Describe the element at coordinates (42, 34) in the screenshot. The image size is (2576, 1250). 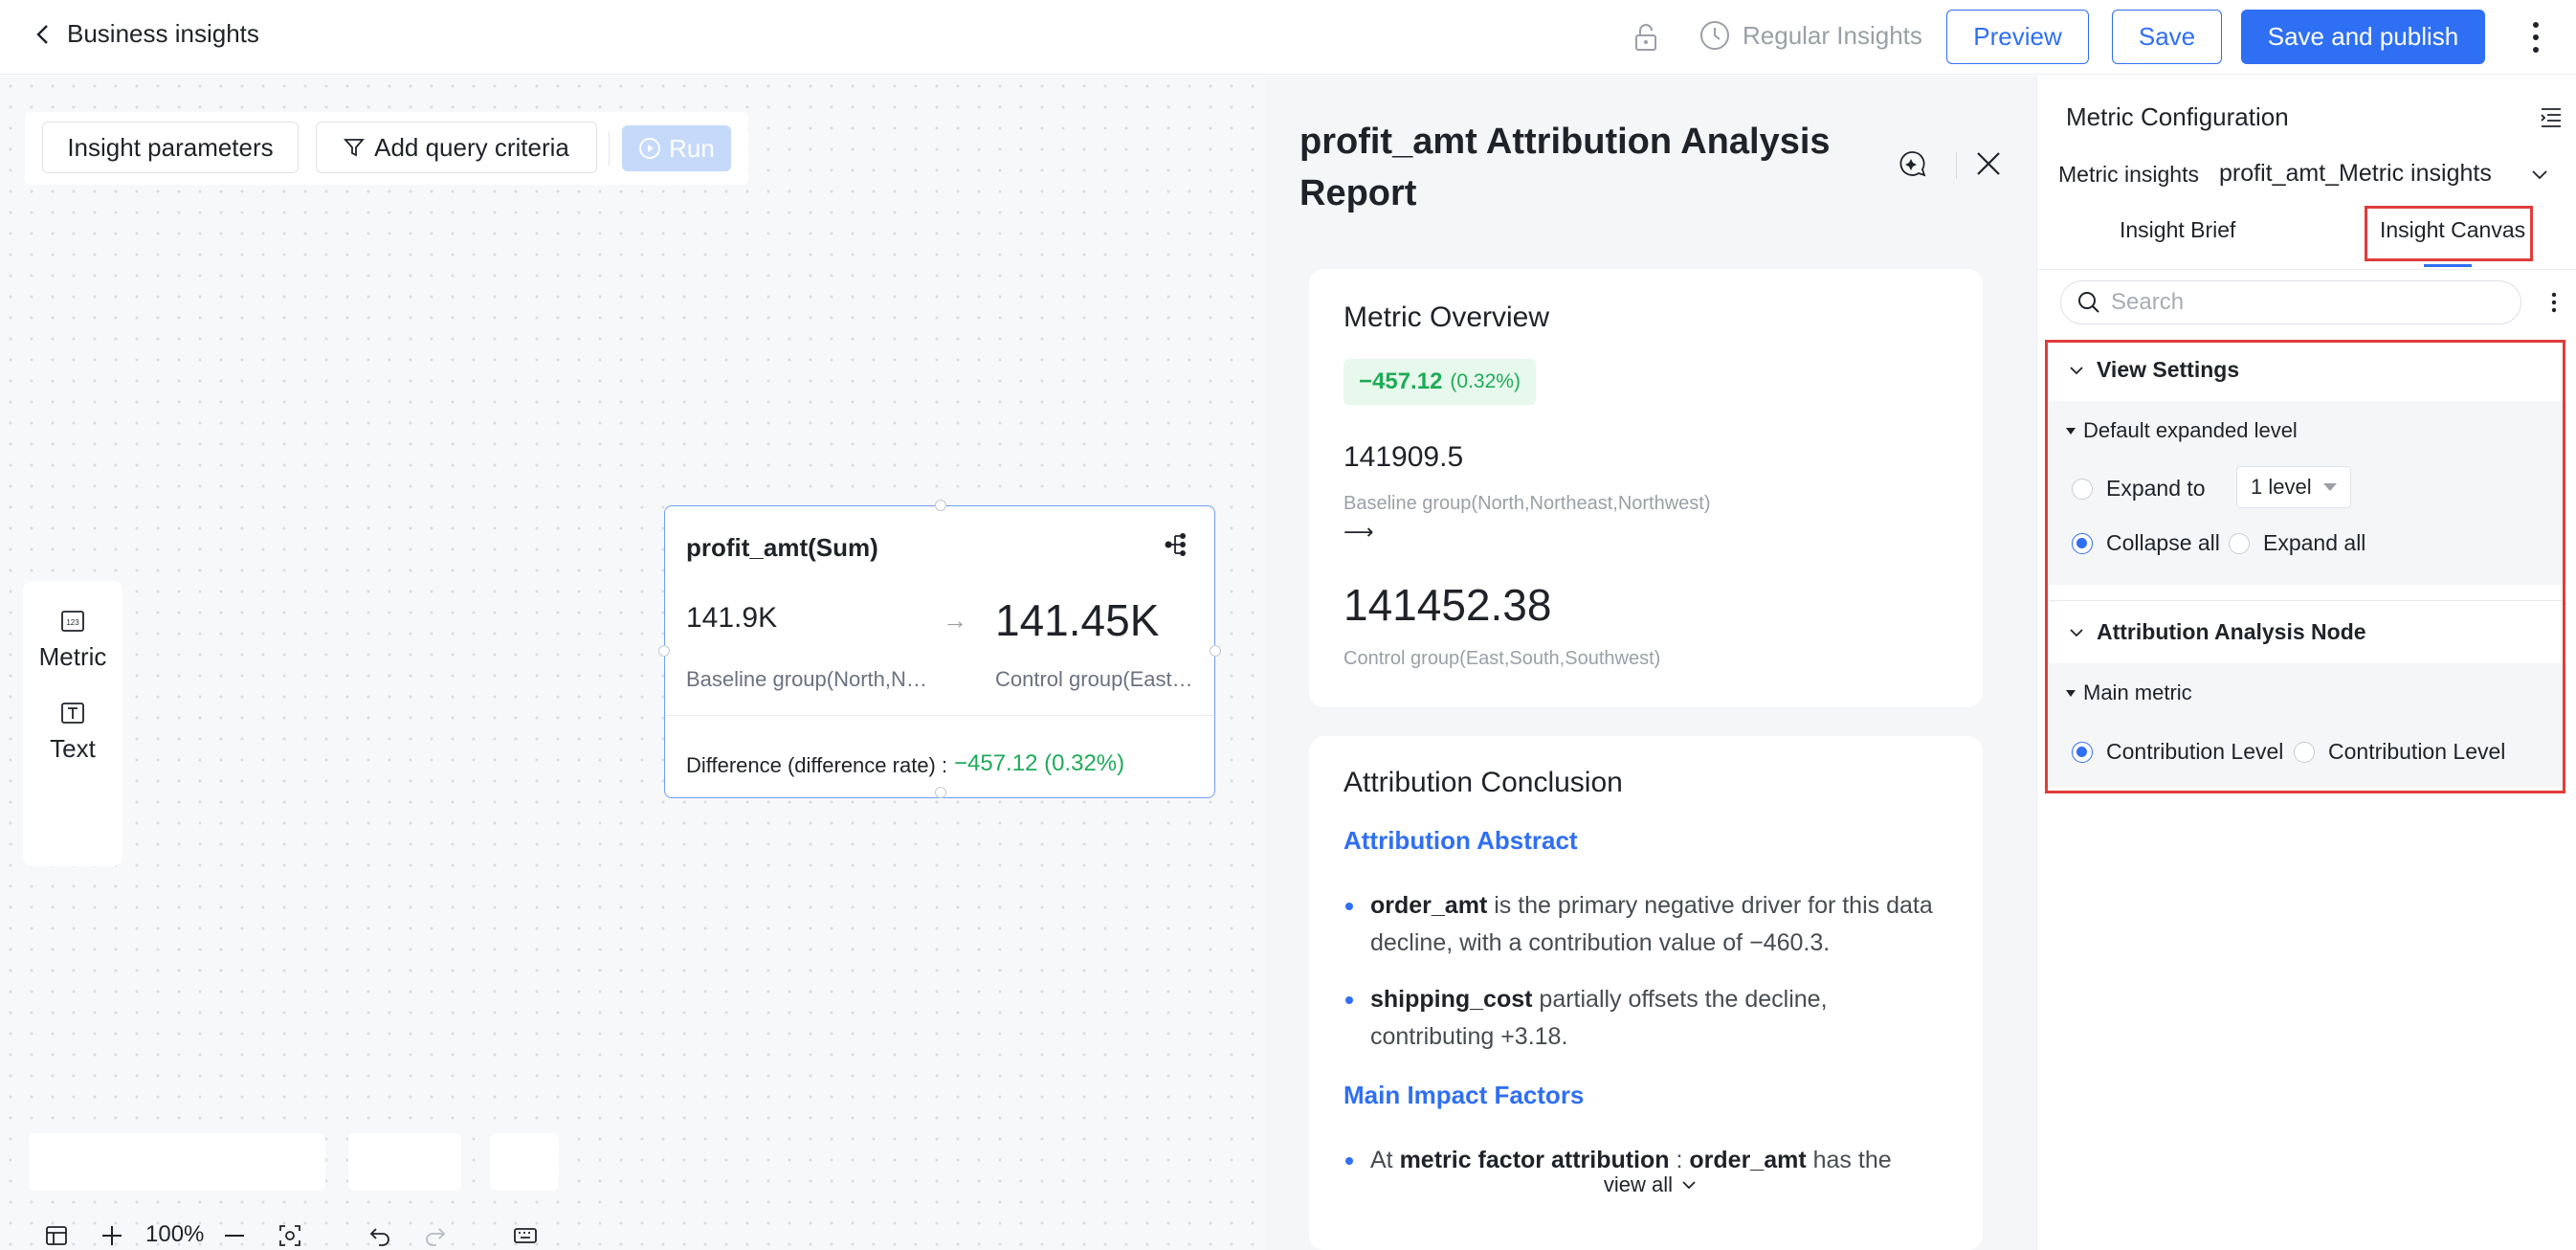
I see `chevron-left-icon` at that location.